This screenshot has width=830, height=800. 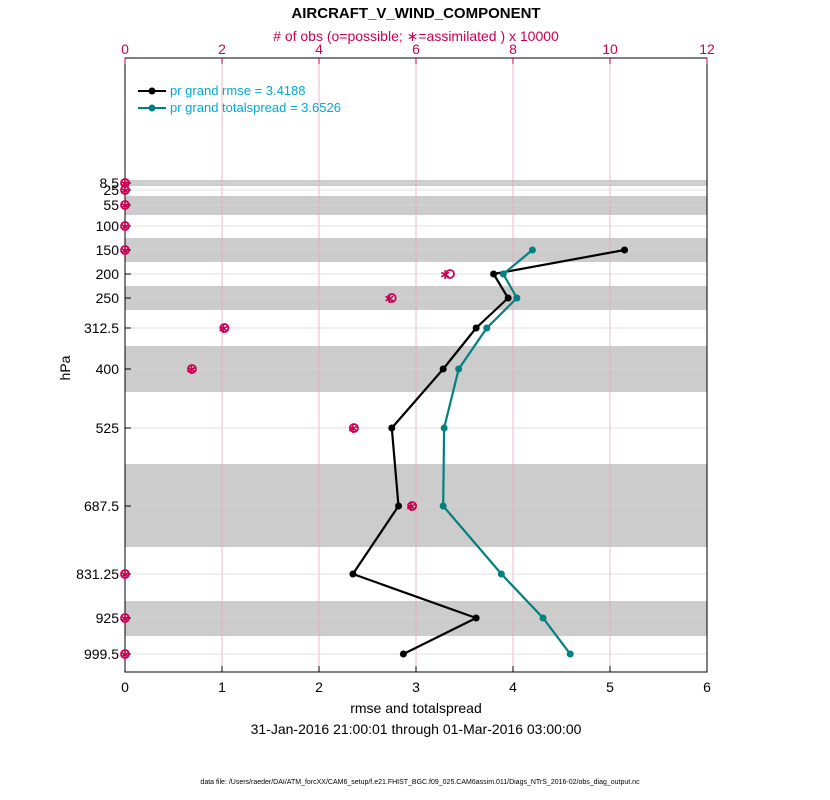 I want to click on obs-assimilated-2: ∗, so click(x=125, y=206).